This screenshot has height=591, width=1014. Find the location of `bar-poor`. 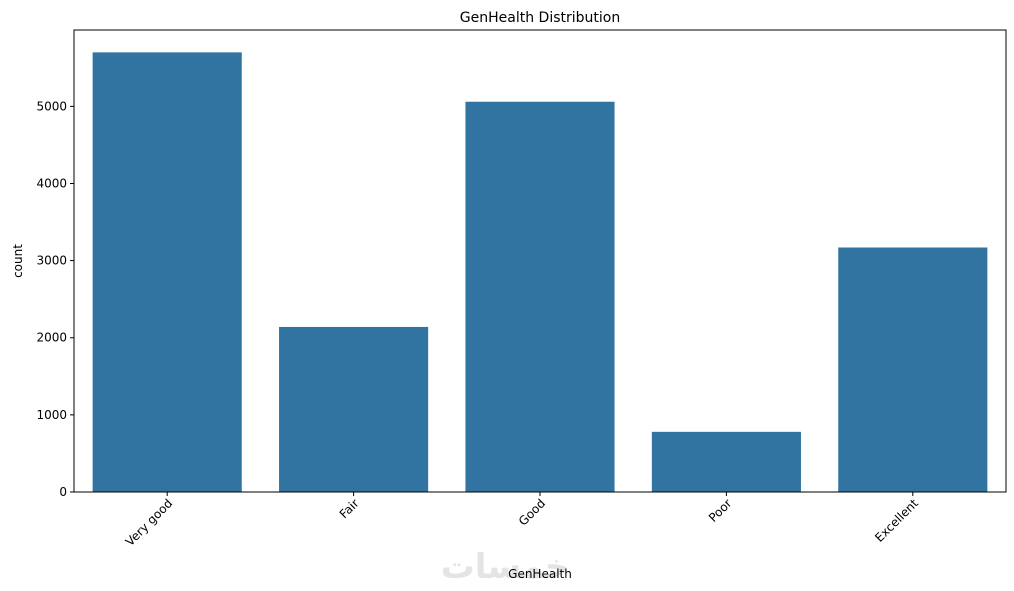

bar-poor is located at coordinates (726, 461).